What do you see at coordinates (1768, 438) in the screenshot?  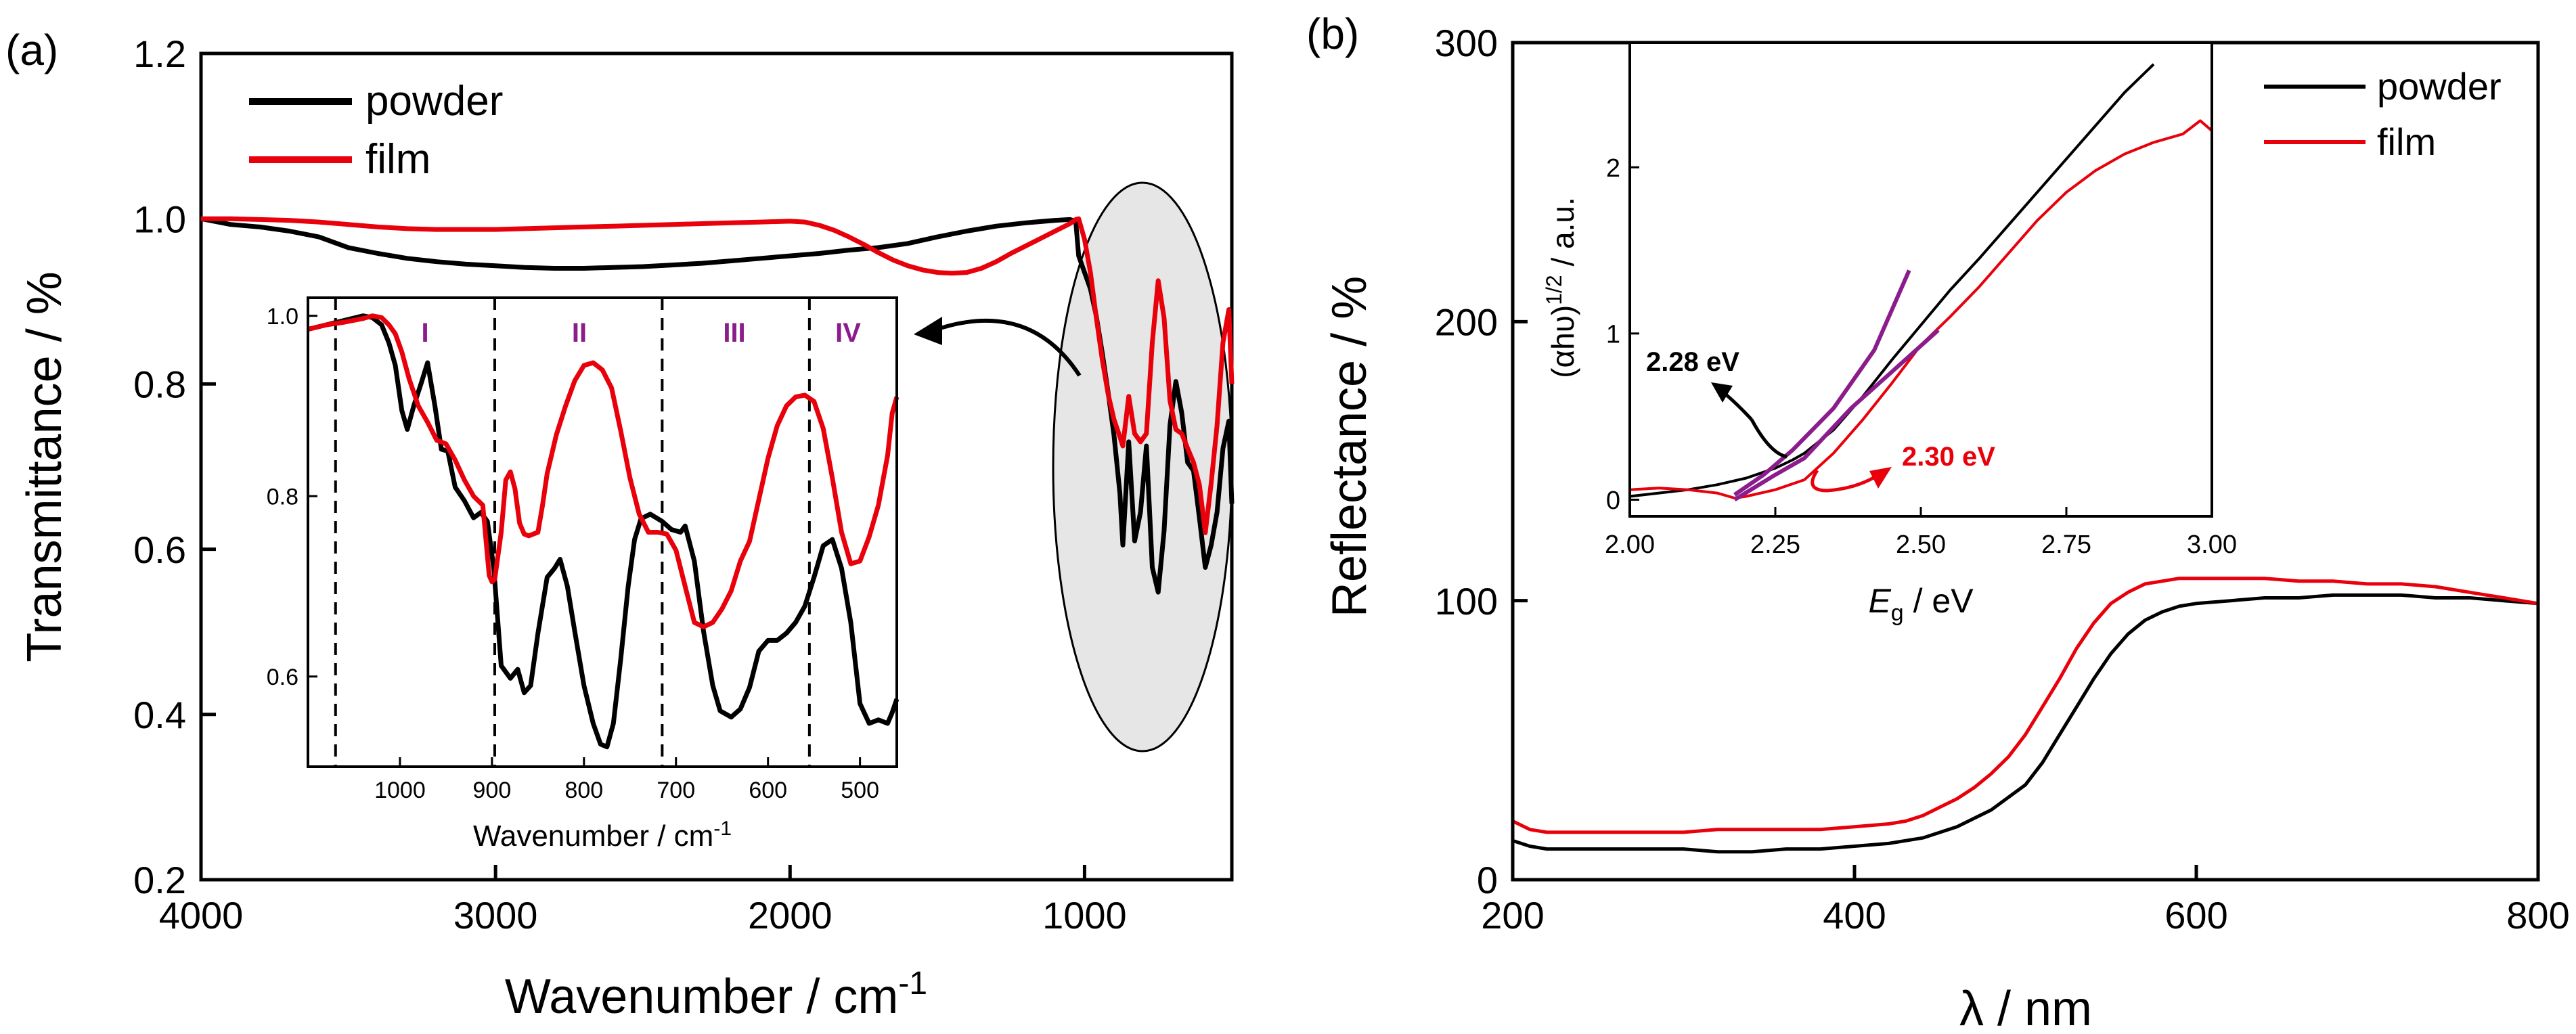 I see `annotation-powder-arrow-tail` at bounding box center [1768, 438].